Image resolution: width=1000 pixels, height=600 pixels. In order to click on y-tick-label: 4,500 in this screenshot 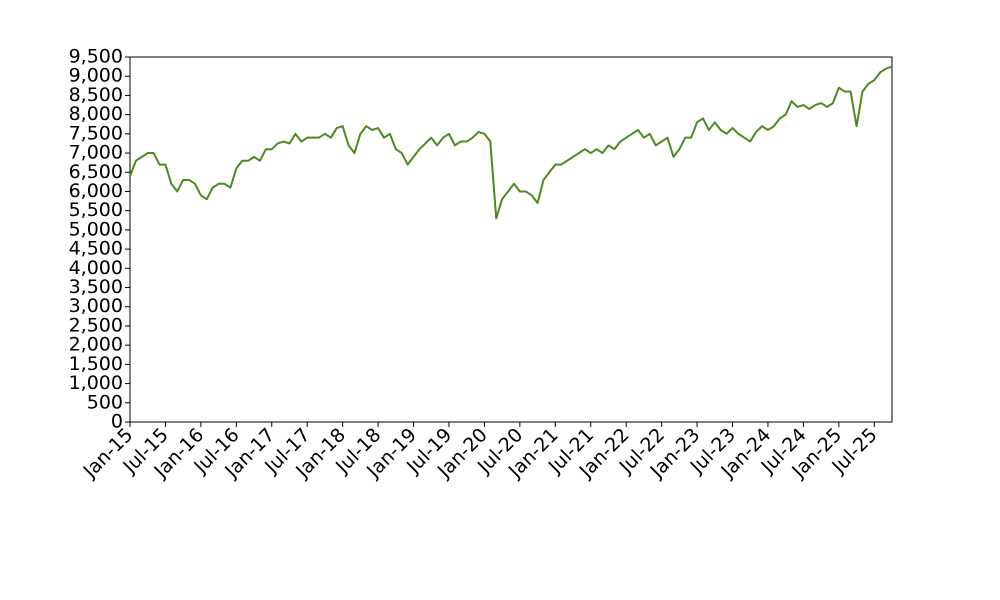, I will do `click(96, 249)`.